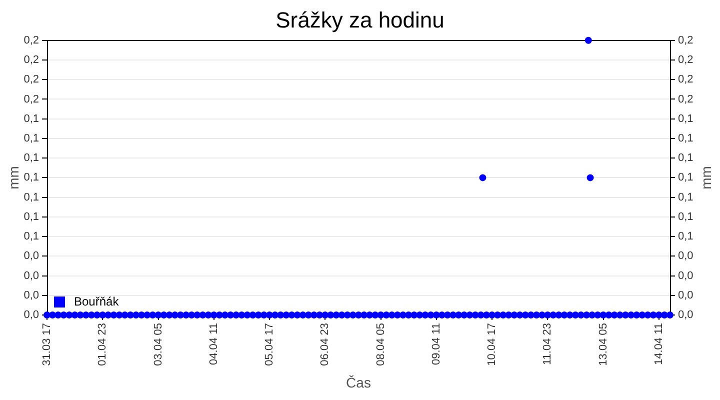  What do you see at coordinates (102, 344) in the screenshot?
I see `x-tick-label: 01.04 23` at bounding box center [102, 344].